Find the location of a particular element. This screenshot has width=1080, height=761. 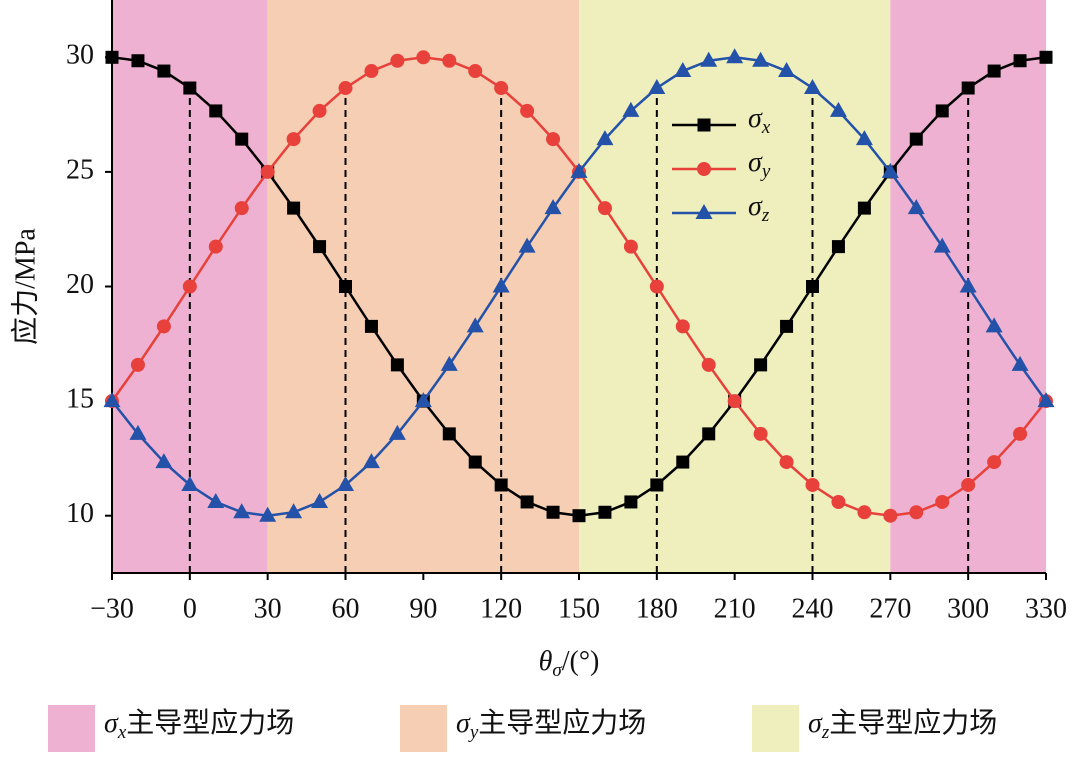

y-tick-label: 20 is located at coordinates (80, 284).